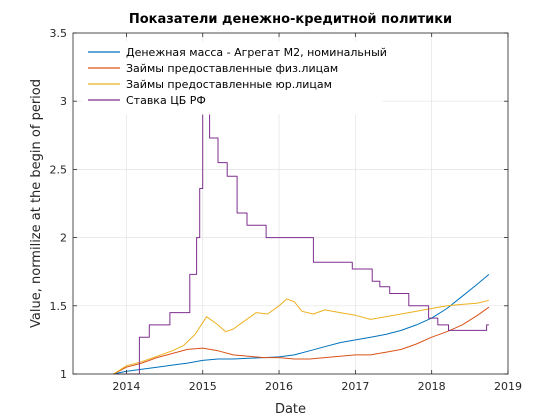 The height and width of the screenshot is (420, 560). What do you see at coordinates (59, 33) in the screenshot?
I see `y-tick-label: 3.5` at bounding box center [59, 33].